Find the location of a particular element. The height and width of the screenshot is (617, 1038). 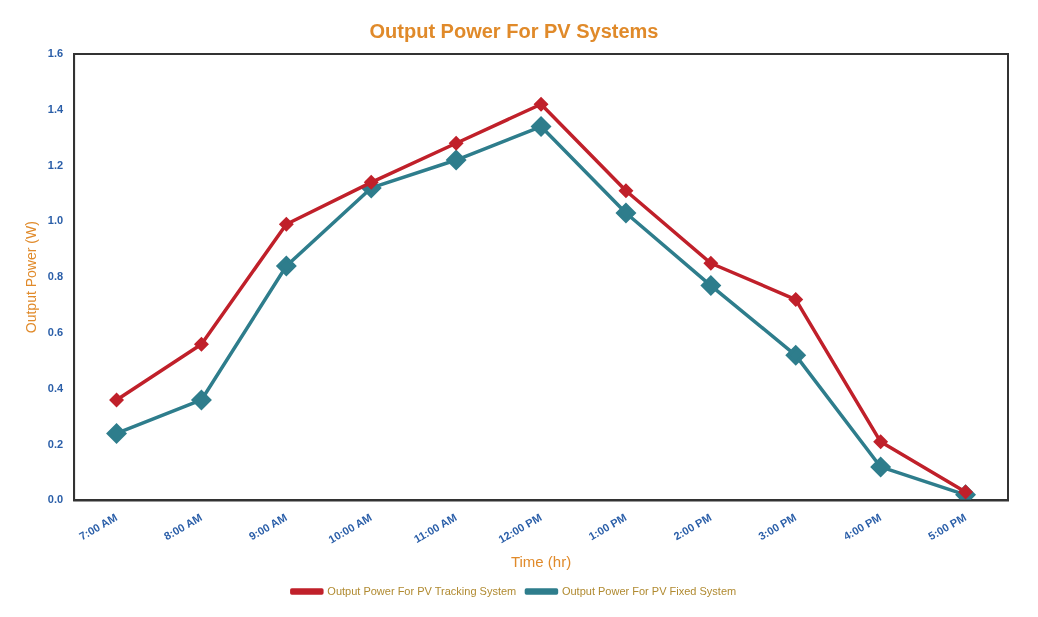

x-tick-label: 8:00 AM is located at coordinates (182, 527).